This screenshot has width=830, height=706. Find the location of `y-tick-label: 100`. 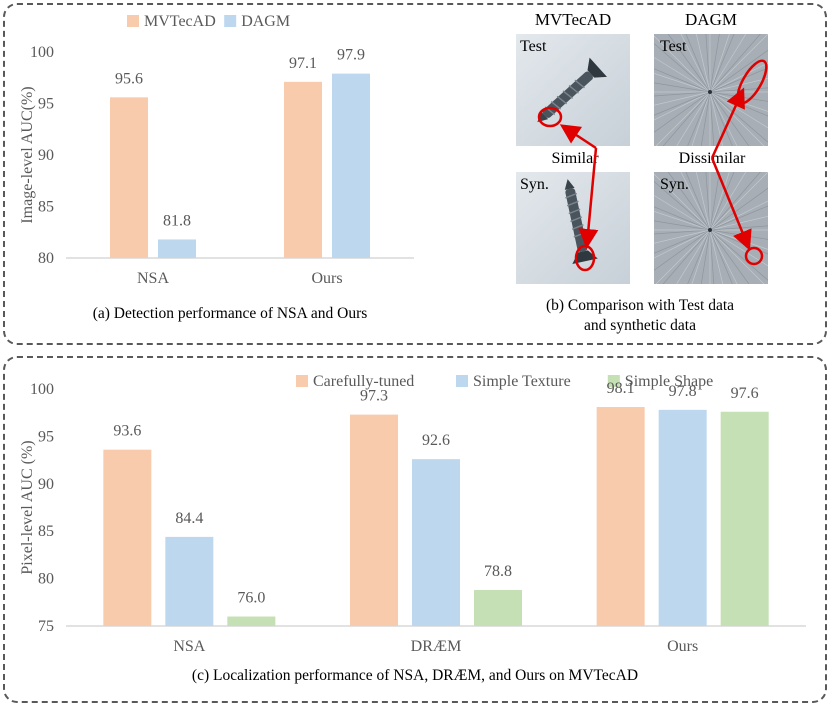

y-tick-label: 100 is located at coordinates (42, 389).